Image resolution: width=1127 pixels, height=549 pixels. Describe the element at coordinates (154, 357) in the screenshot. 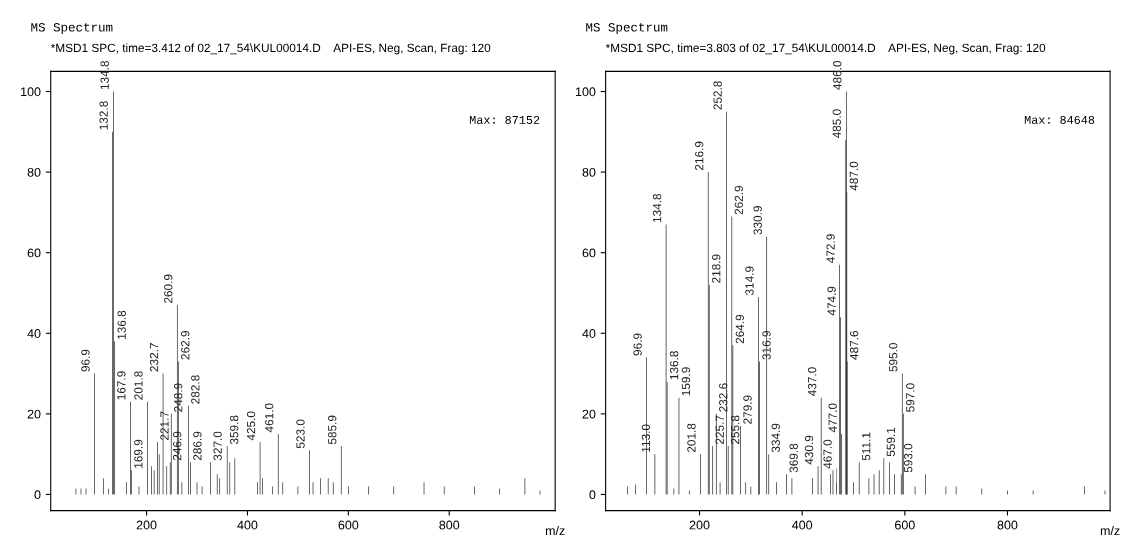

I see `annotation: 232.7` at that location.